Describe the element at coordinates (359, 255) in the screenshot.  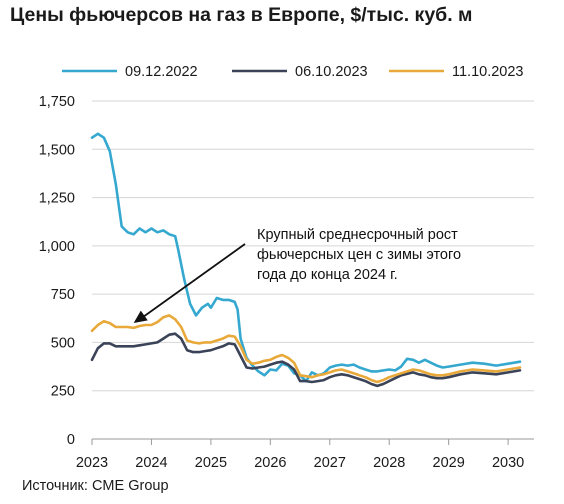
I see `annotation-text-line: фьючерсных цен с зимы этого` at that location.